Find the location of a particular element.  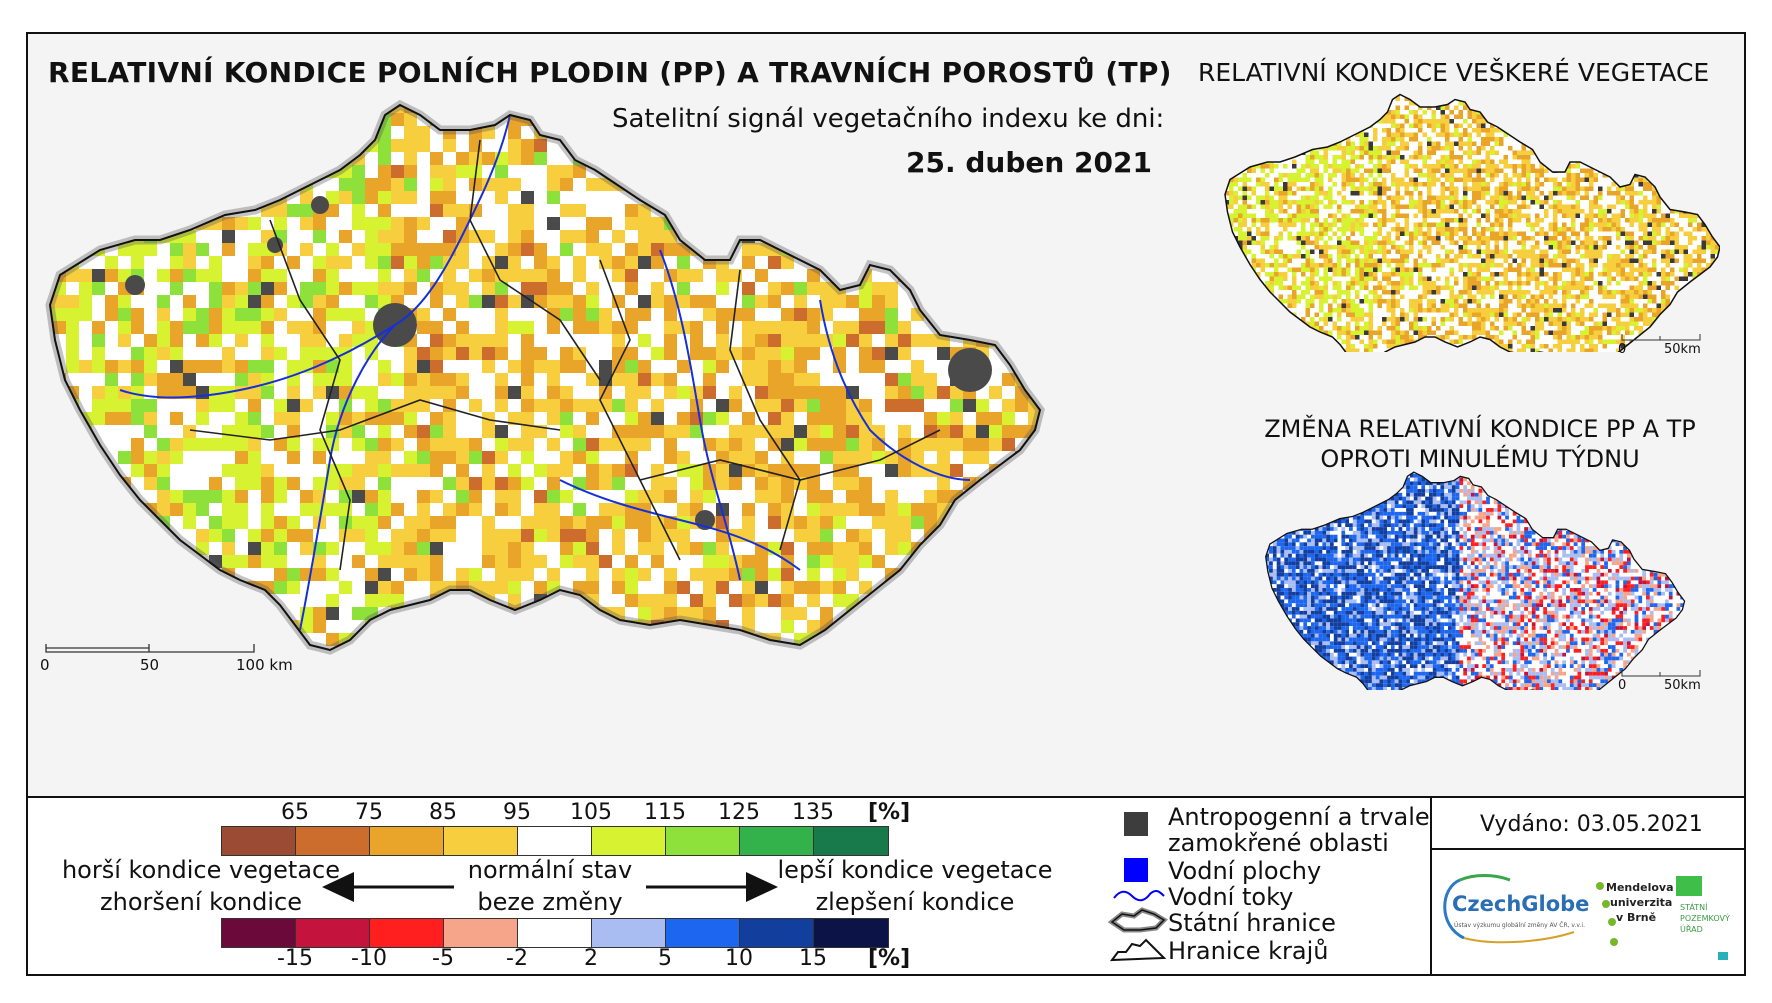

mendel-logo-dots is located at coordinates (1607, 914).